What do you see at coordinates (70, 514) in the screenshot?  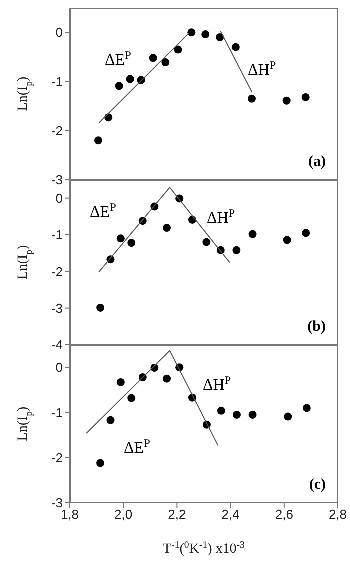 I see `x-tick-label: 1,8` at bounding box center [70, 514].